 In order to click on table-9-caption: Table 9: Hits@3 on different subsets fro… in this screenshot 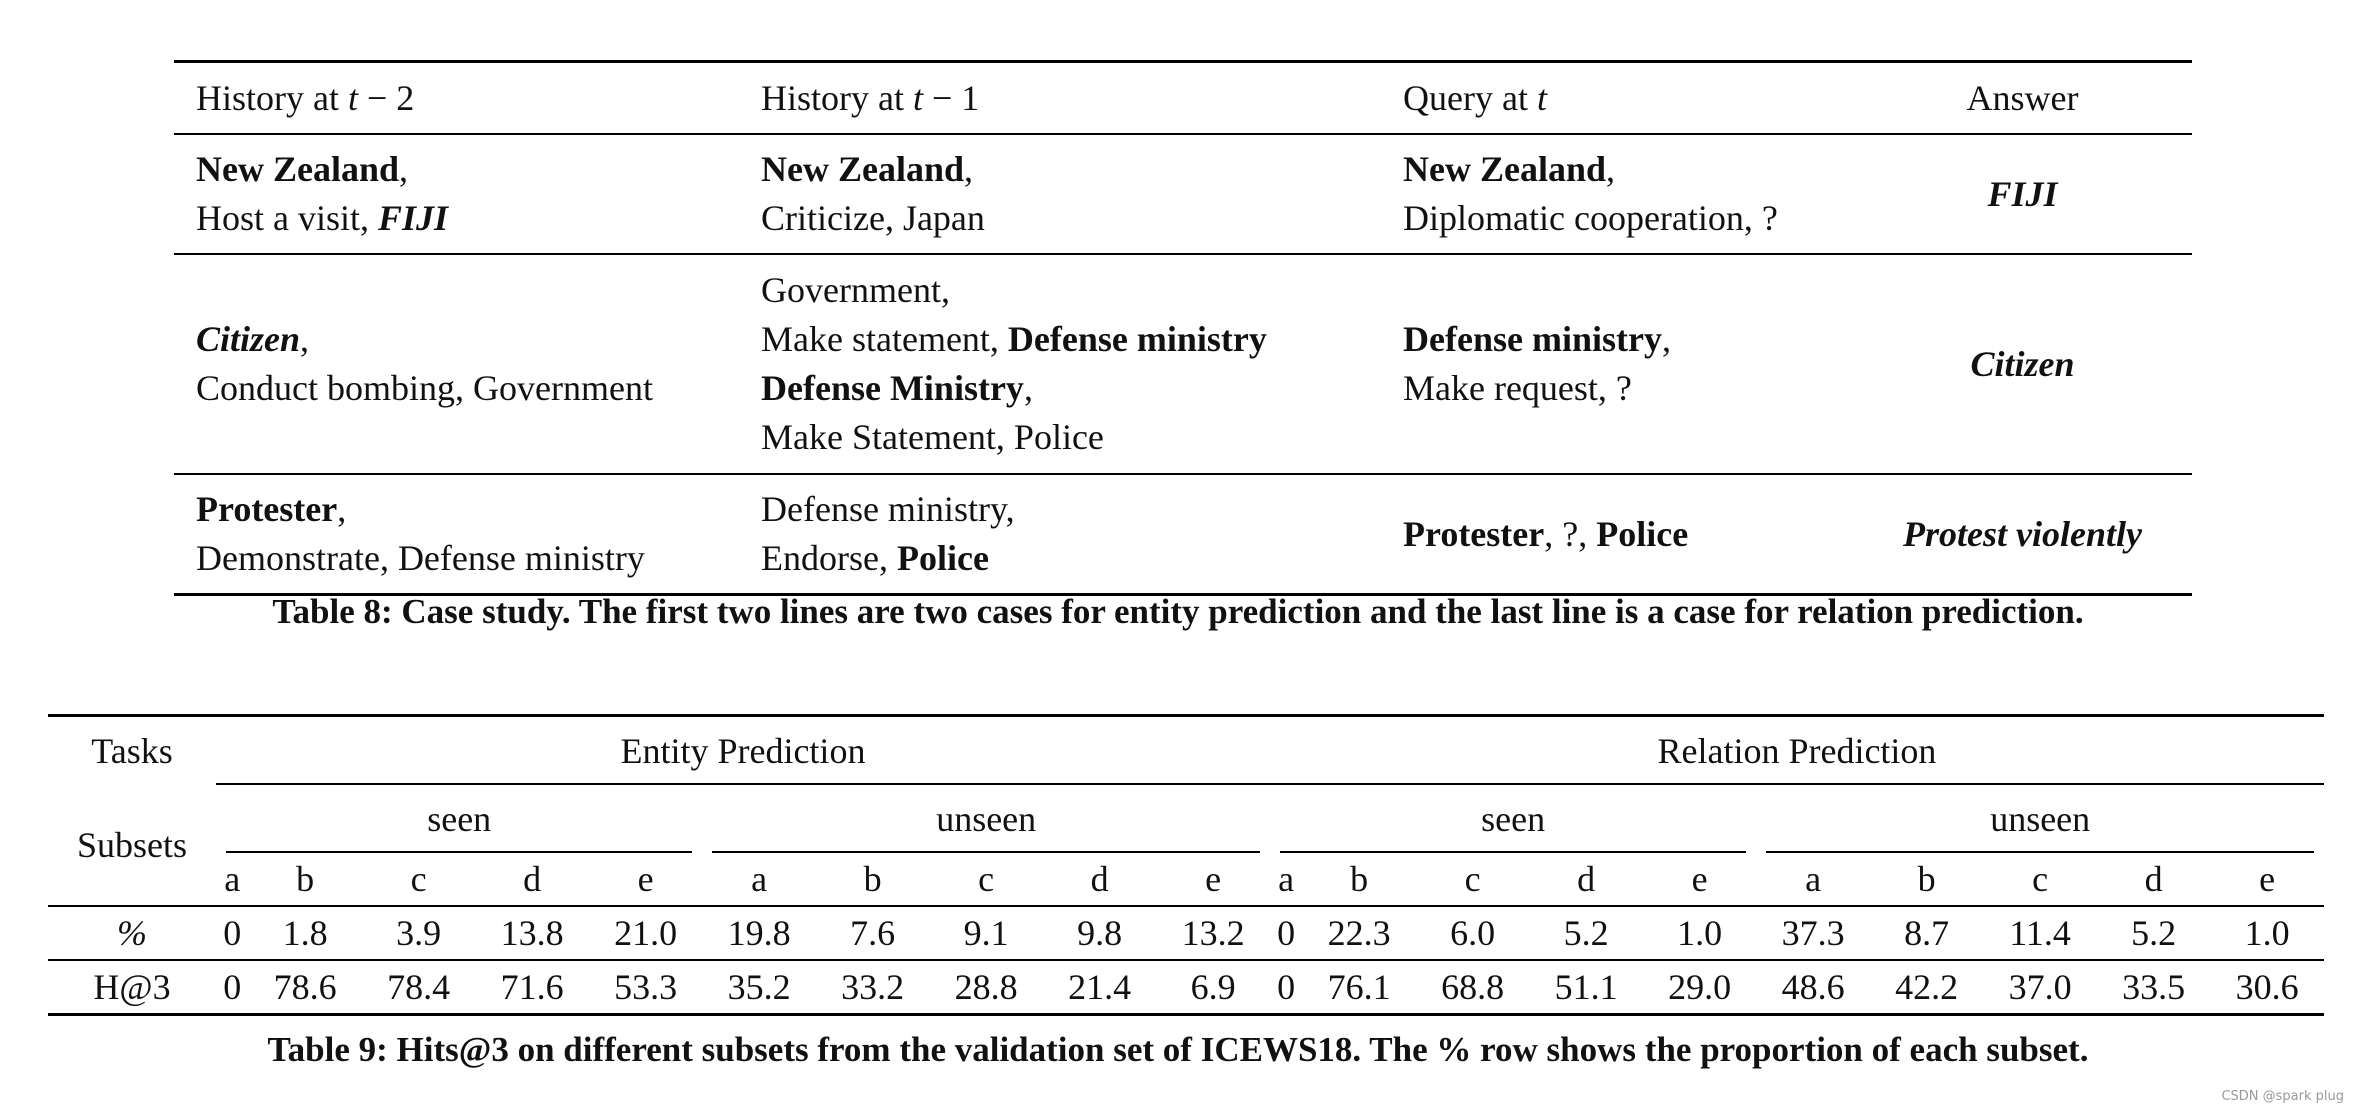, I will do `click(1178, 1049)`.